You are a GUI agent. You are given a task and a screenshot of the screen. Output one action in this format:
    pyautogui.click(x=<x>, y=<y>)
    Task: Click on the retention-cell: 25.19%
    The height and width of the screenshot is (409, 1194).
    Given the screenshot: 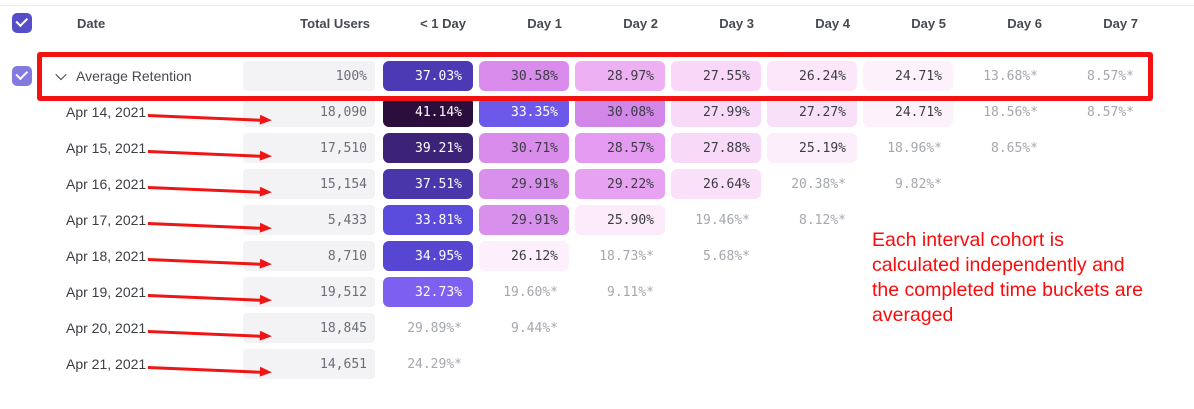 What is the action you would take?
    pyautogui.click(x=812, y=148)
    